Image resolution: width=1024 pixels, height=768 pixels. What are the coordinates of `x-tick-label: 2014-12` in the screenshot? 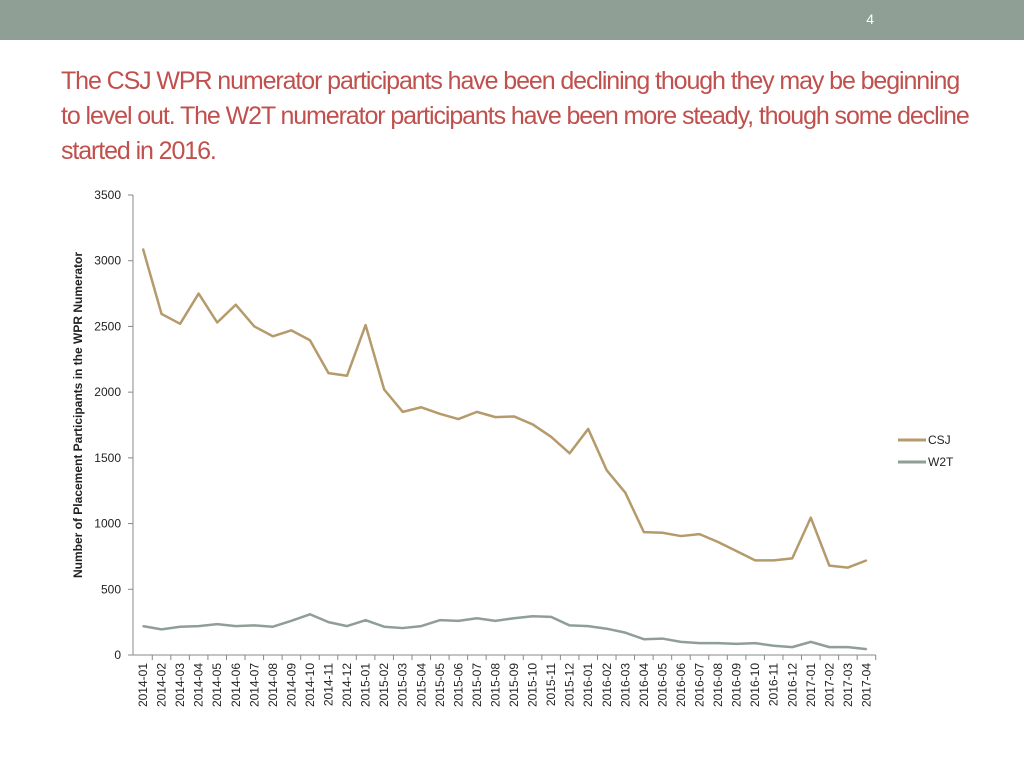 It's located at (347, 685).